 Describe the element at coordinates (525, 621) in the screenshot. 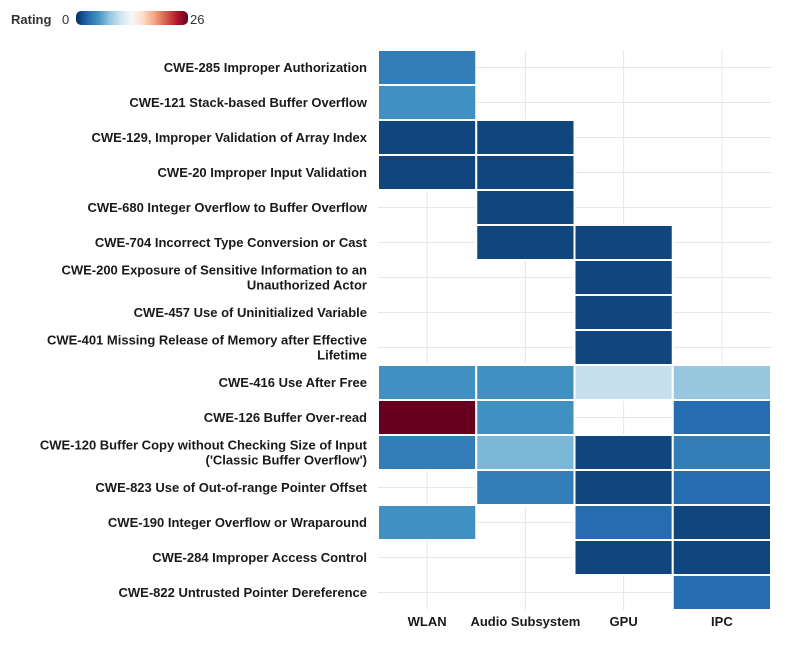

I see `column-label: Audio Subsystem` at that location.